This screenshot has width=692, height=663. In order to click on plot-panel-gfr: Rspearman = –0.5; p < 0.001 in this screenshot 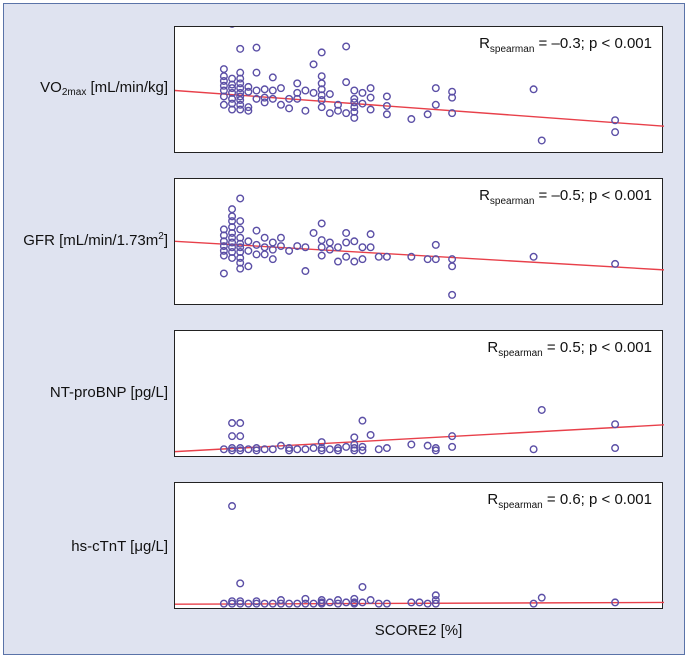, I will do `click(419, 241)`.